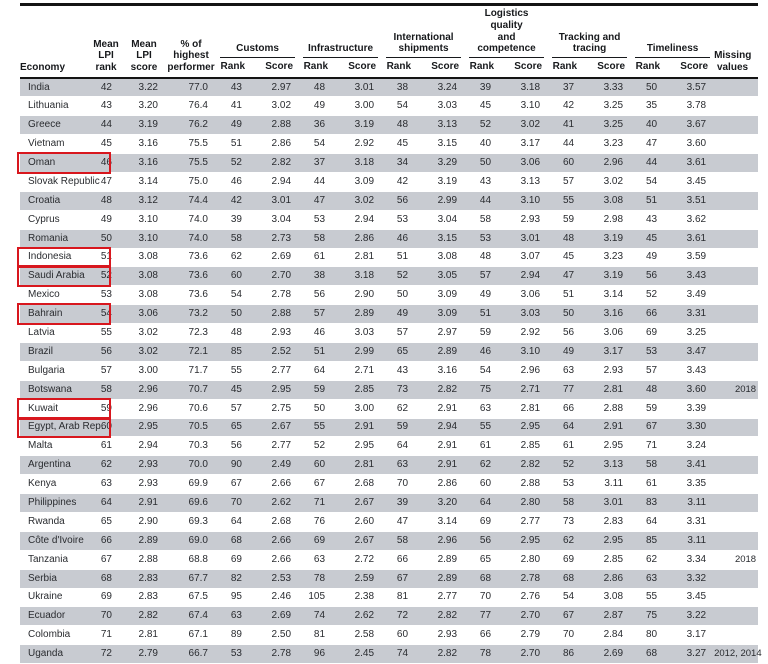  Describe the element at coordinates (55, 654) in the screenshot. I see `economy-cell: Uganda` at that location.